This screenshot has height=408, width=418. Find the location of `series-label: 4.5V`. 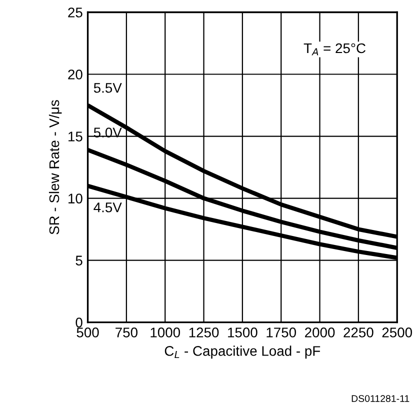

series-label: 4.5V is located at coordinates (108, 207).